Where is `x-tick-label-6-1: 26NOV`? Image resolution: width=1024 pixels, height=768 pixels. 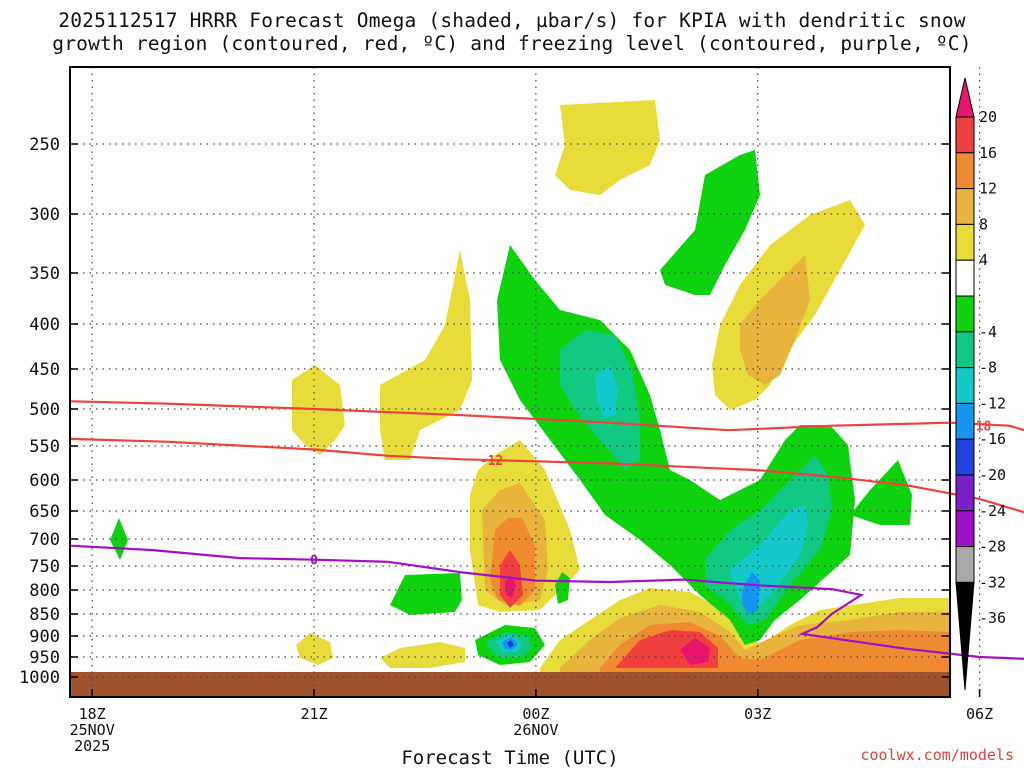 x-tick-label-6-1: 26NOV is located at coordinates (535, 730).